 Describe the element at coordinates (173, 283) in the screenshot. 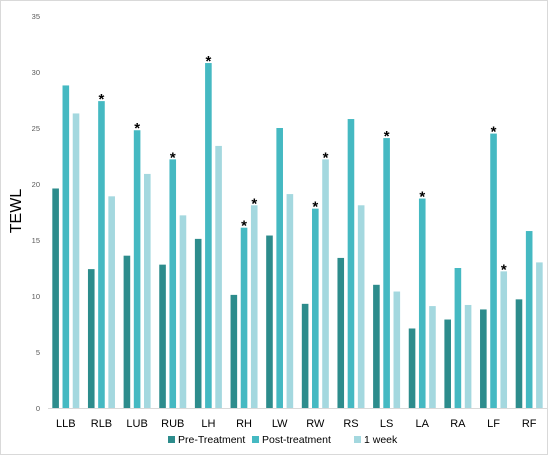

I see `bar-rub-post-treatment` at that location.